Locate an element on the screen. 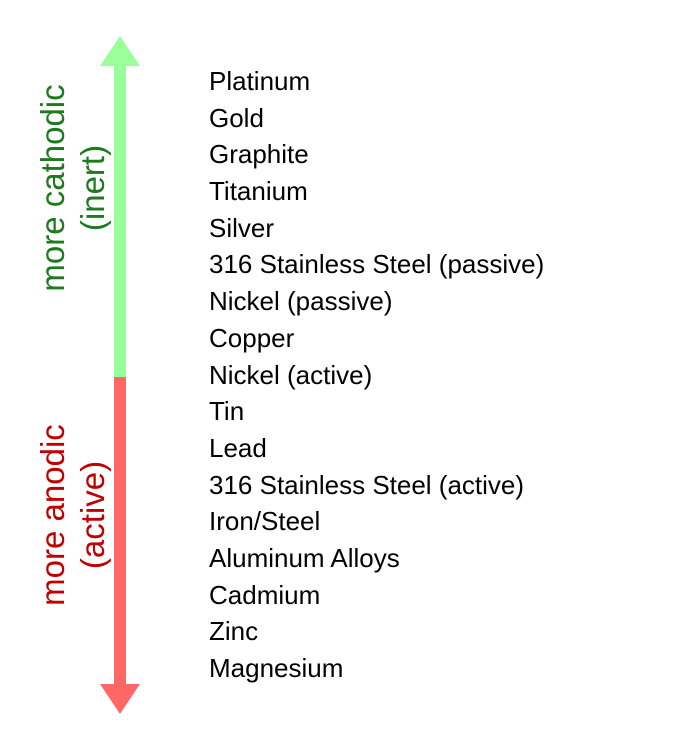 The height and width of the screenshot is (731, 700). cathodic-label-line1: more cathodic is located at coordinates (52, 188).